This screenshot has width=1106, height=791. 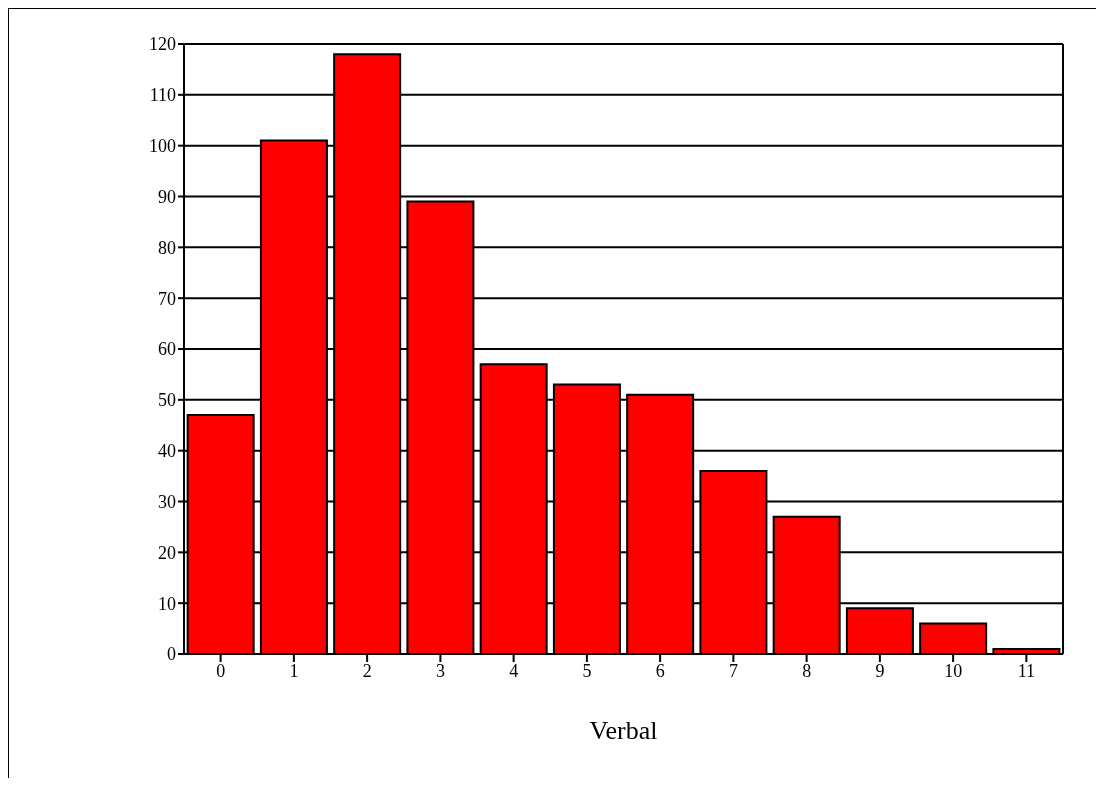 I want to click on y-tick-label: 100, so click(x=162, y=146).